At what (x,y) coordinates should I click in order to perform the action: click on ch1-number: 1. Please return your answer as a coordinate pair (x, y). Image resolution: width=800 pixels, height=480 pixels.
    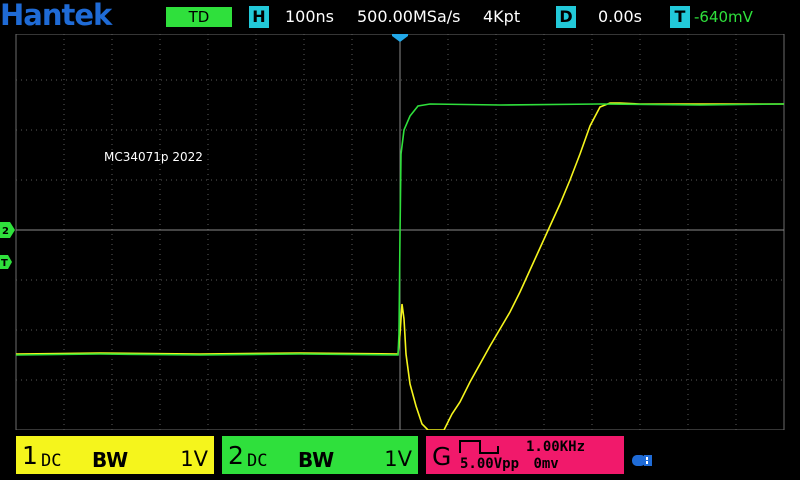
    Looking at the image, I should click on (30, 455).